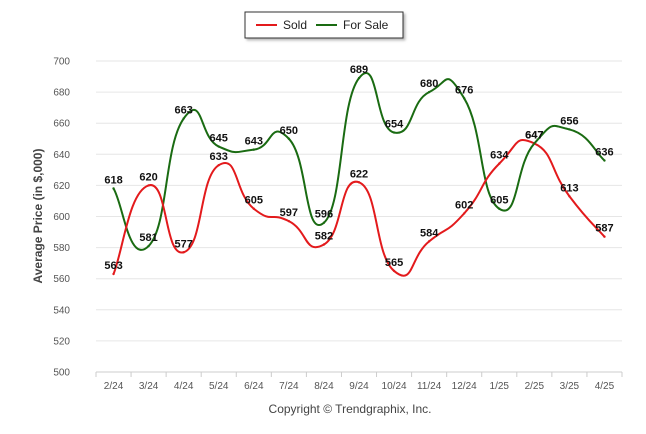 The width and height of the screenshot is (646, 434). What do you see at coordinates (61, 217) in the screenshot?
I see `y-tick-label: 600` at bounding box center [61, 217].